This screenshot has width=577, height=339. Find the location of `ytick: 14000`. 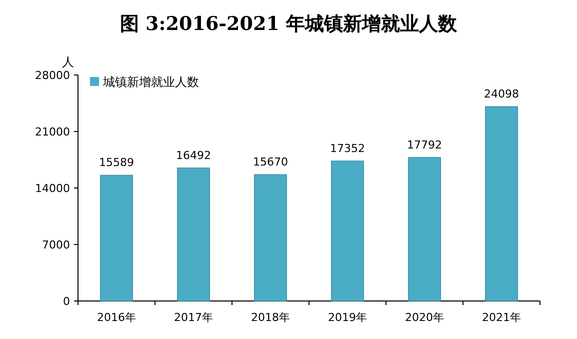

ytick: 14000 is located at coordinates (52, 188).